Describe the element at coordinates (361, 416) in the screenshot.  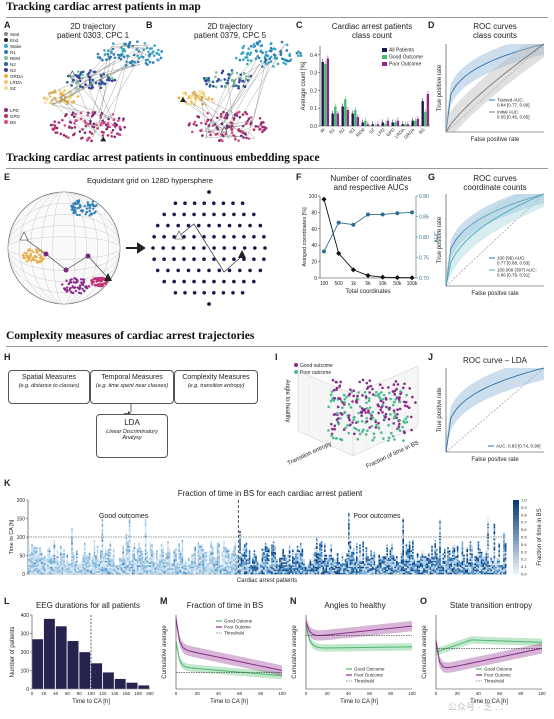
I see `good-outcome-point` at that location.